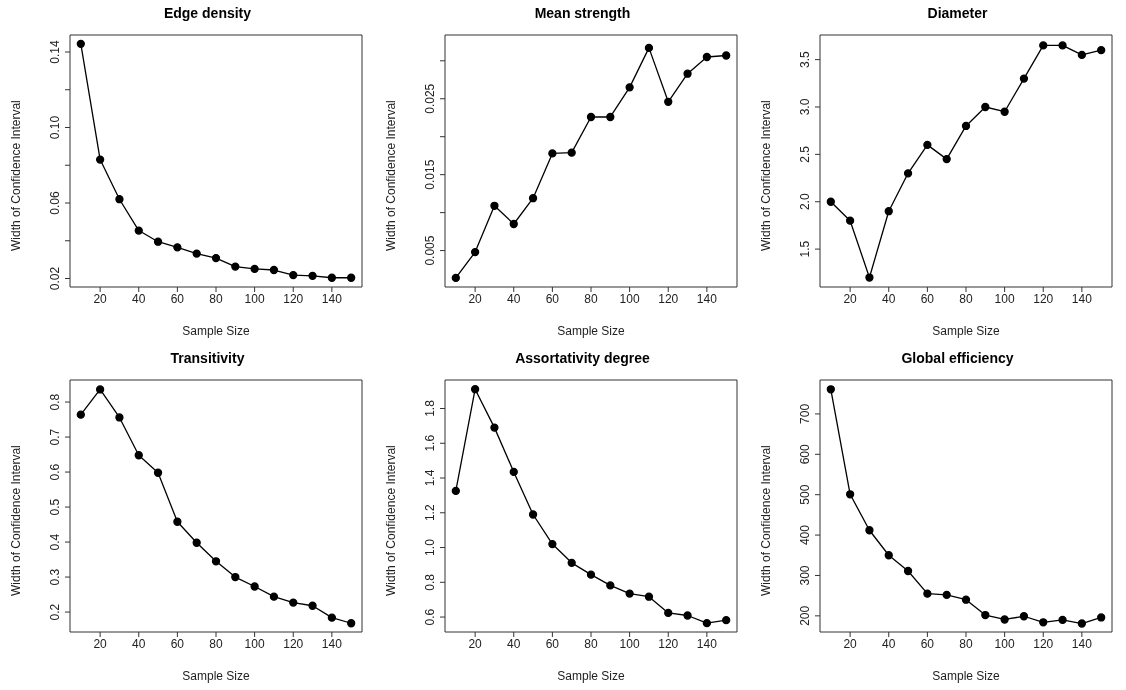 This screenshot has height=690, width=1126. I want to click on y-tick-label: 1.5, so click(805, 249).